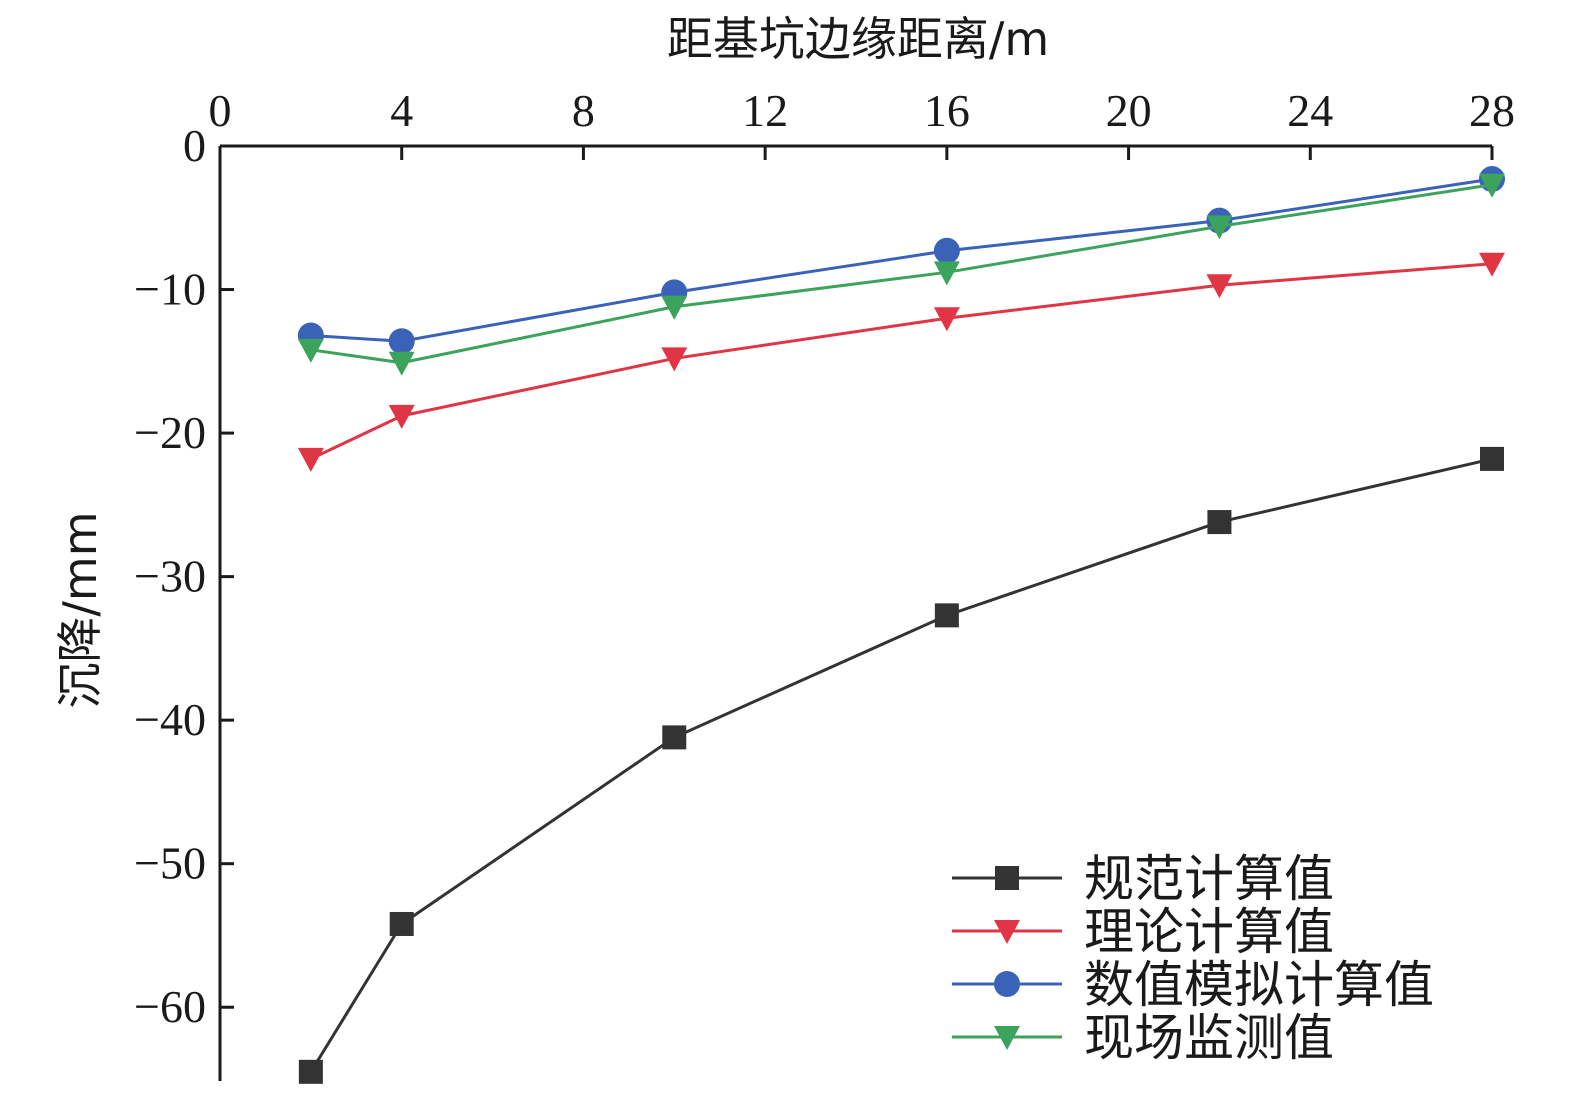  Describe the element at coordinates (170, 576) in the screenshot. I see `y-tick-label: −30` at that location.